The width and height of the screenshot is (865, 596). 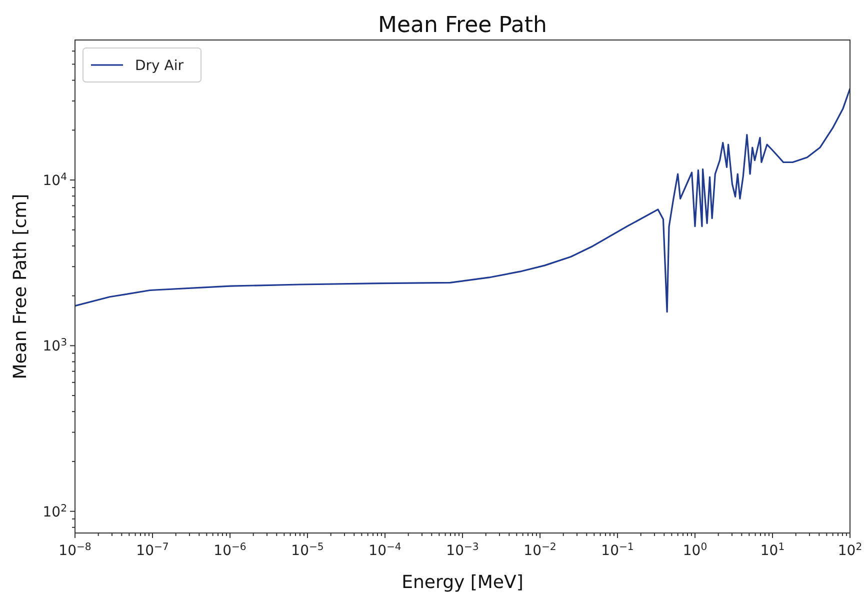 I want to click on y-axis-title: Mean Free Path [cm], so click(x=20, y=287).